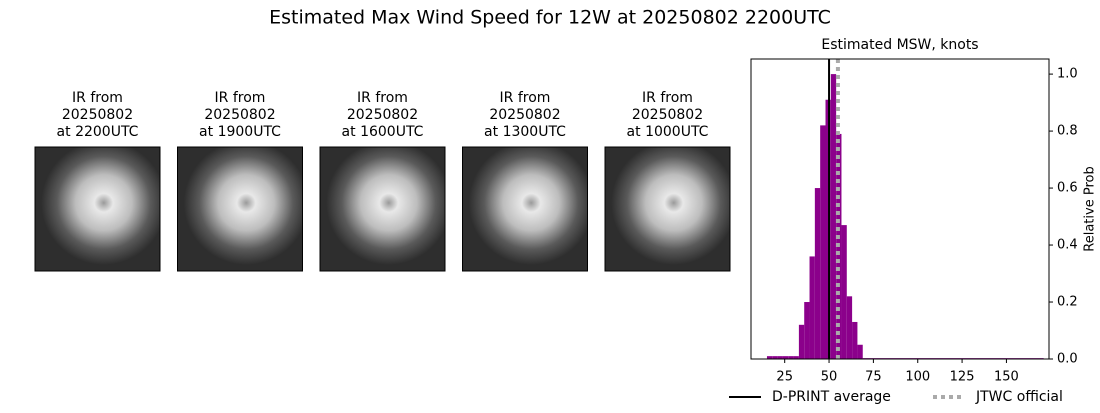 Image resolution: width=1100 pixels, height=413 pixels. What do you see at coordinates (1067, 245) in the screenshot?
I see `y-tick-label: 0.4` at bounding box center [1067, 245].